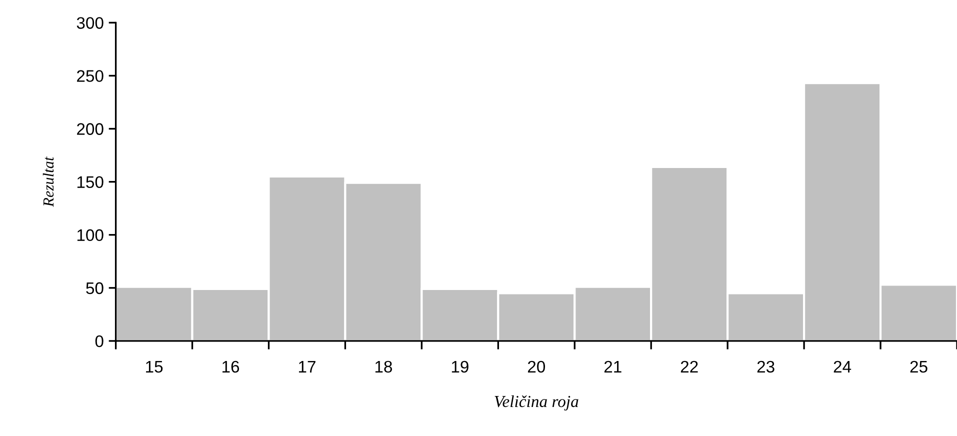 The width and height of the screenshot is (957, 436). I want to click on x-tick-label: 17, so click(307, 366).